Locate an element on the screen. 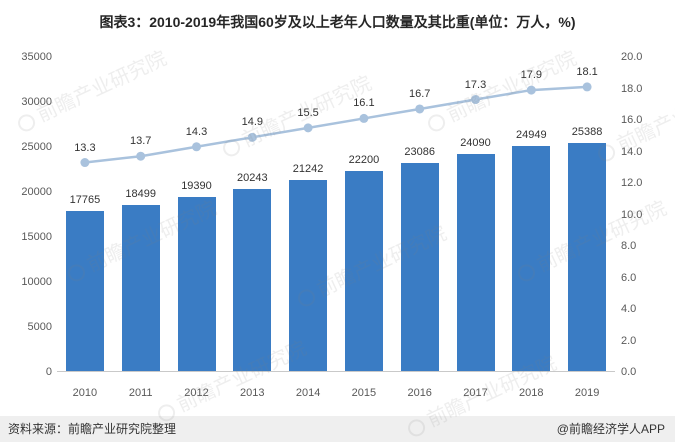 The image size is (675, 442). x-axis-label: 2014 is located at coordinates (308, 393).